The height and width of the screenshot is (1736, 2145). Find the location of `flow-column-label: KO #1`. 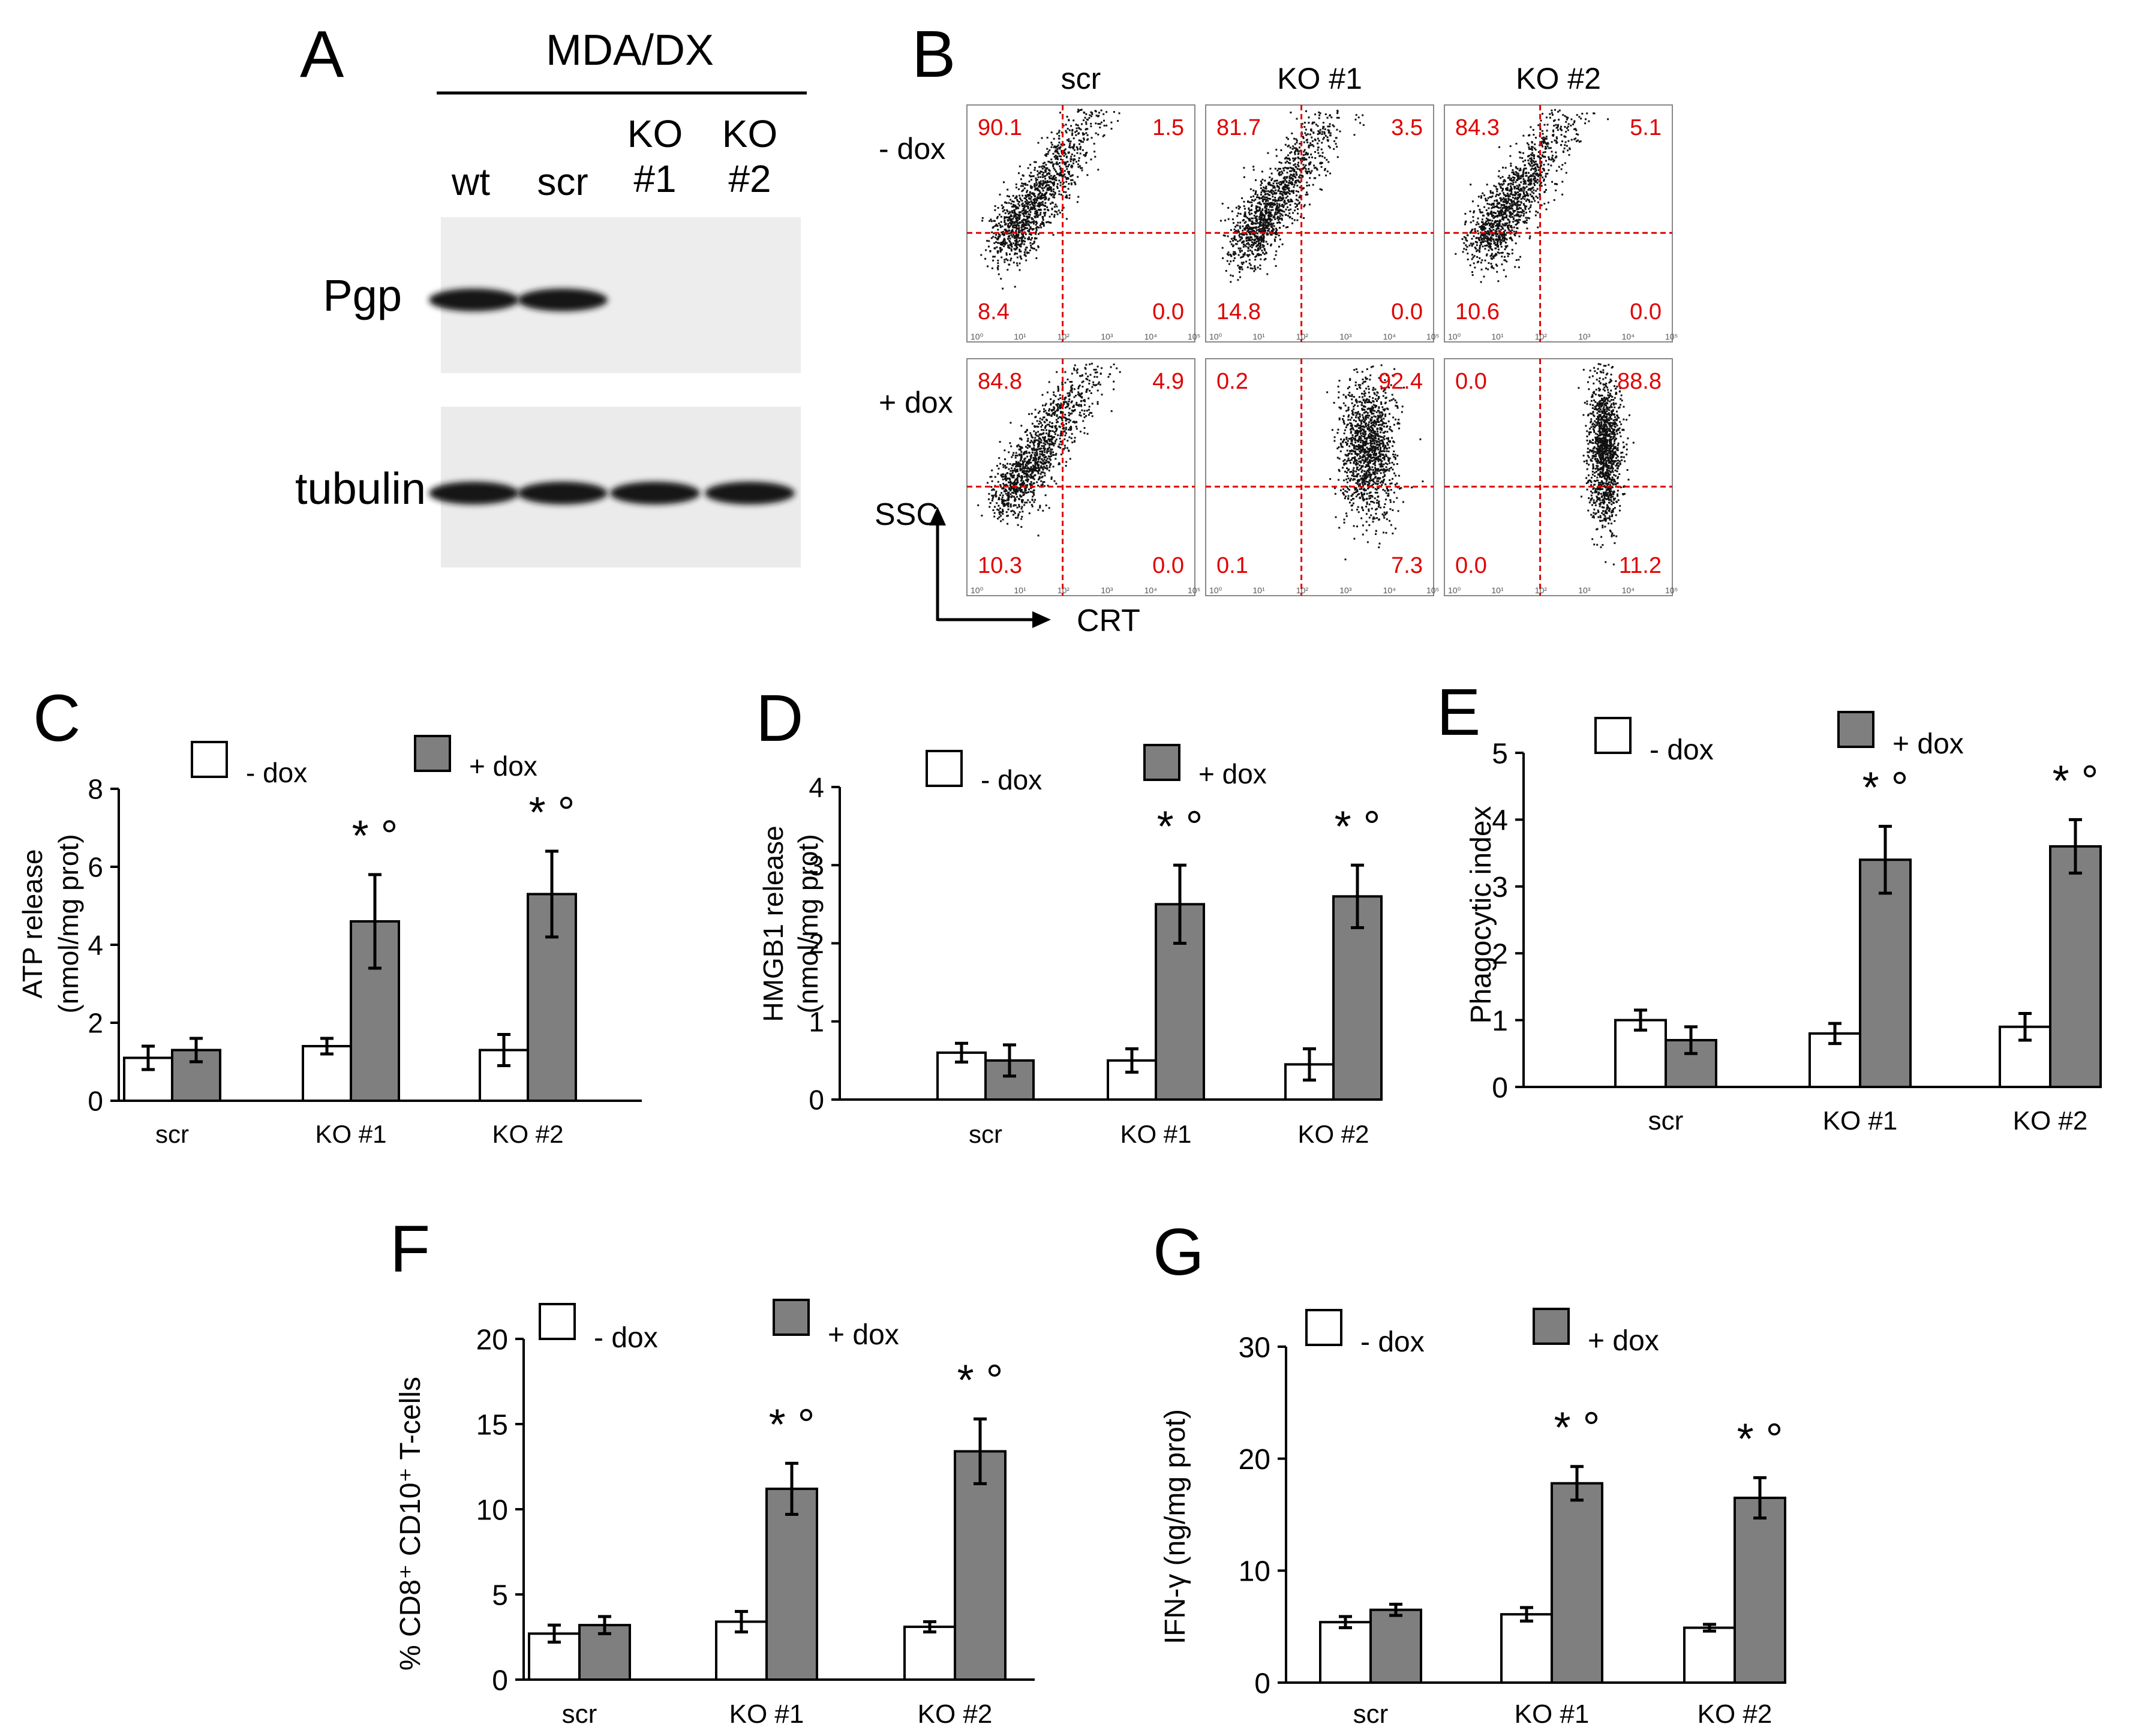

flow-column-label: KO #1 is located at coordinates (1319, 78).